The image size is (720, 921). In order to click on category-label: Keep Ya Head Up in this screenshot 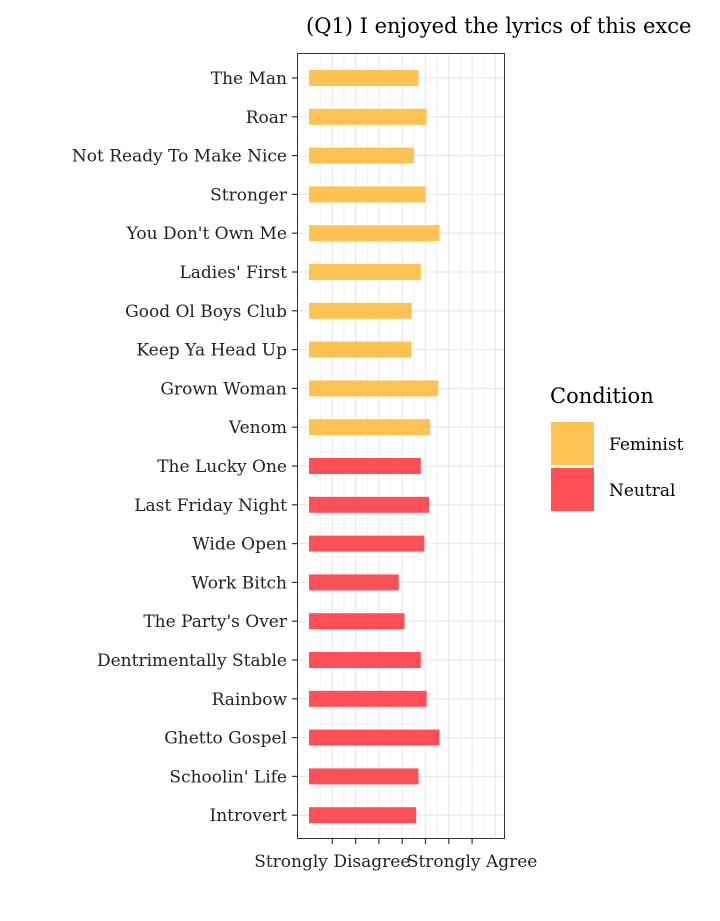, I will do `click(211, 351)`.